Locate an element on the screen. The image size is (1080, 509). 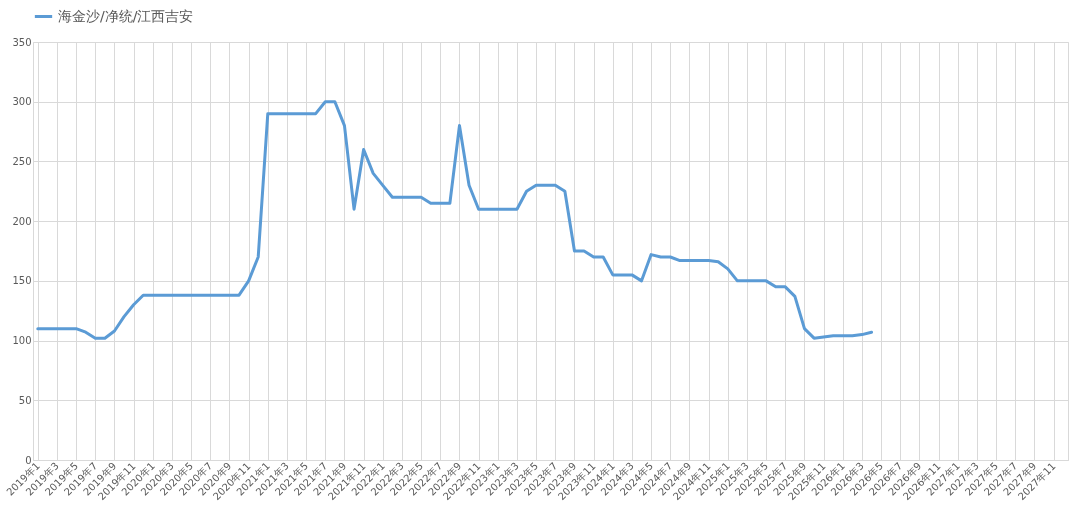
y-tick-label: 300 is located at coordinates (22, 102).